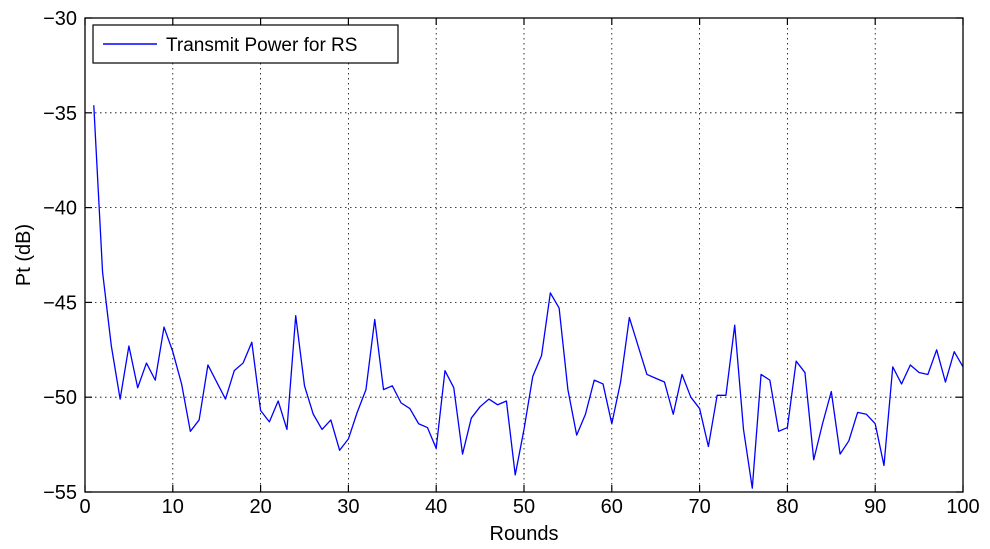  What do you see at coordinates (612, 507) in the screenshot?
I see `x-tick-label: 60` at bounding box center [612, 507].